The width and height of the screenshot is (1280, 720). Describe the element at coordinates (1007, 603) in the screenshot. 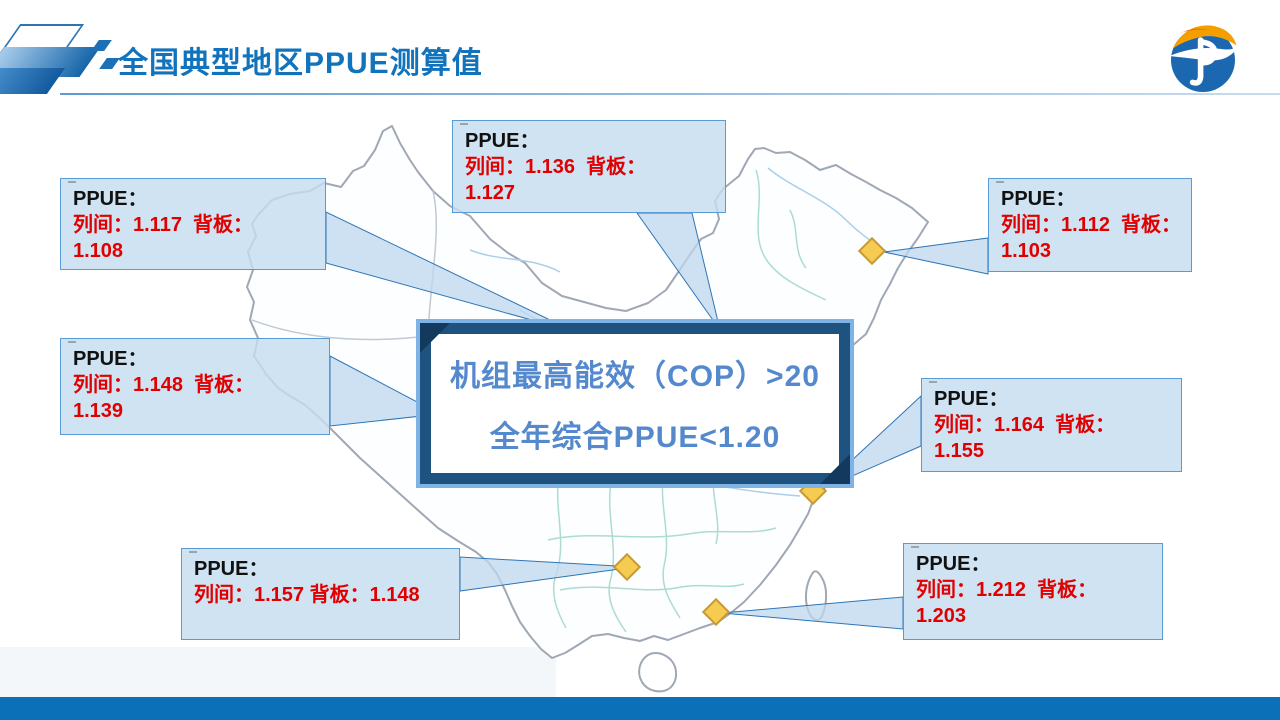

I see `ppue-values: 列间：1.212 背板： 1.203` at that location.